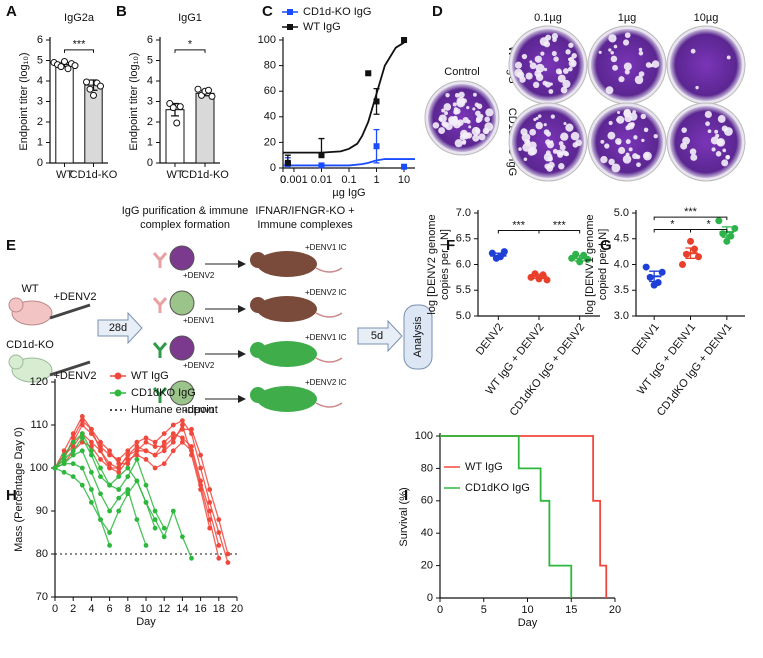 Image resolution: width=763 pixels, height=658 pixels. Describe the element at coordinates (294, 180) in the screenshot. I see `x-tick-label: 0.001` at that location.